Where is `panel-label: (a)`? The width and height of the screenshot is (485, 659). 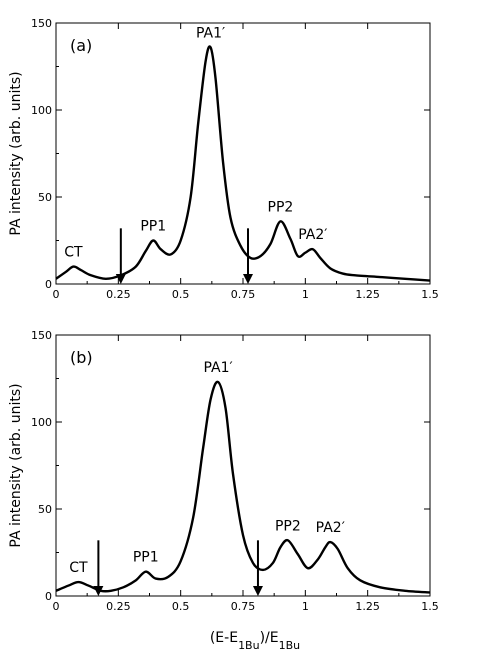 panel-label: (a) is located at coordinates (81, 45).